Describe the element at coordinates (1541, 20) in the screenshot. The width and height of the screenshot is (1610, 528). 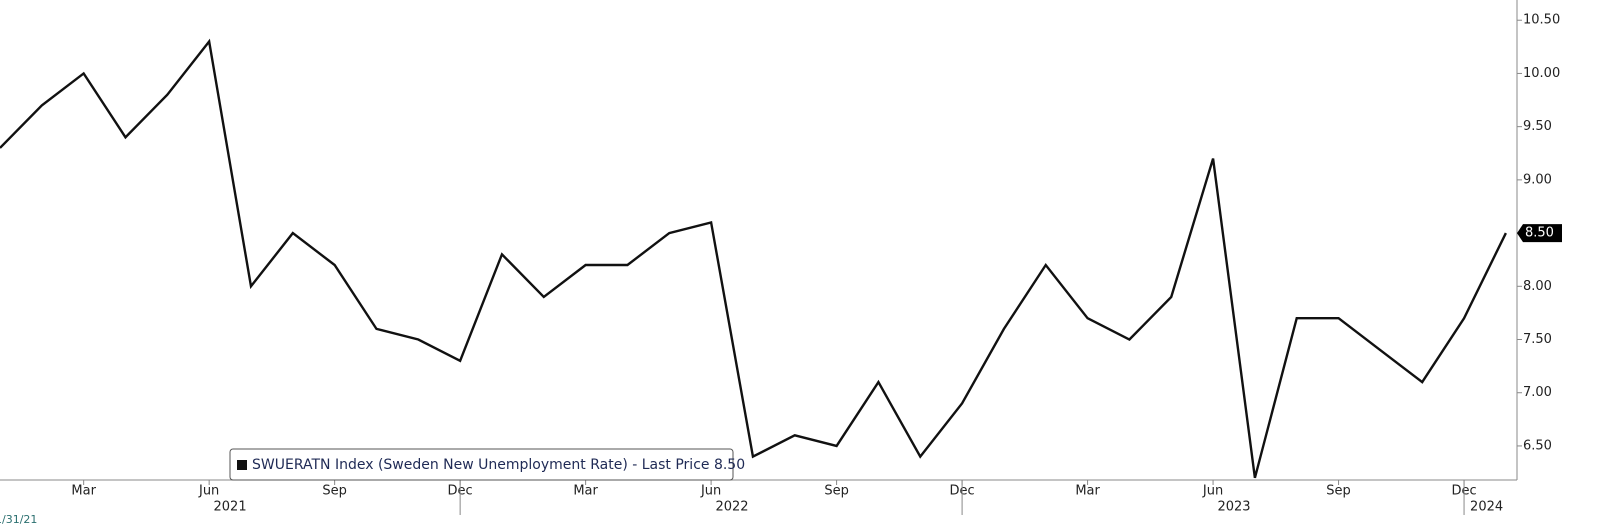
I see `y-tick-label: 10.50` at that location.